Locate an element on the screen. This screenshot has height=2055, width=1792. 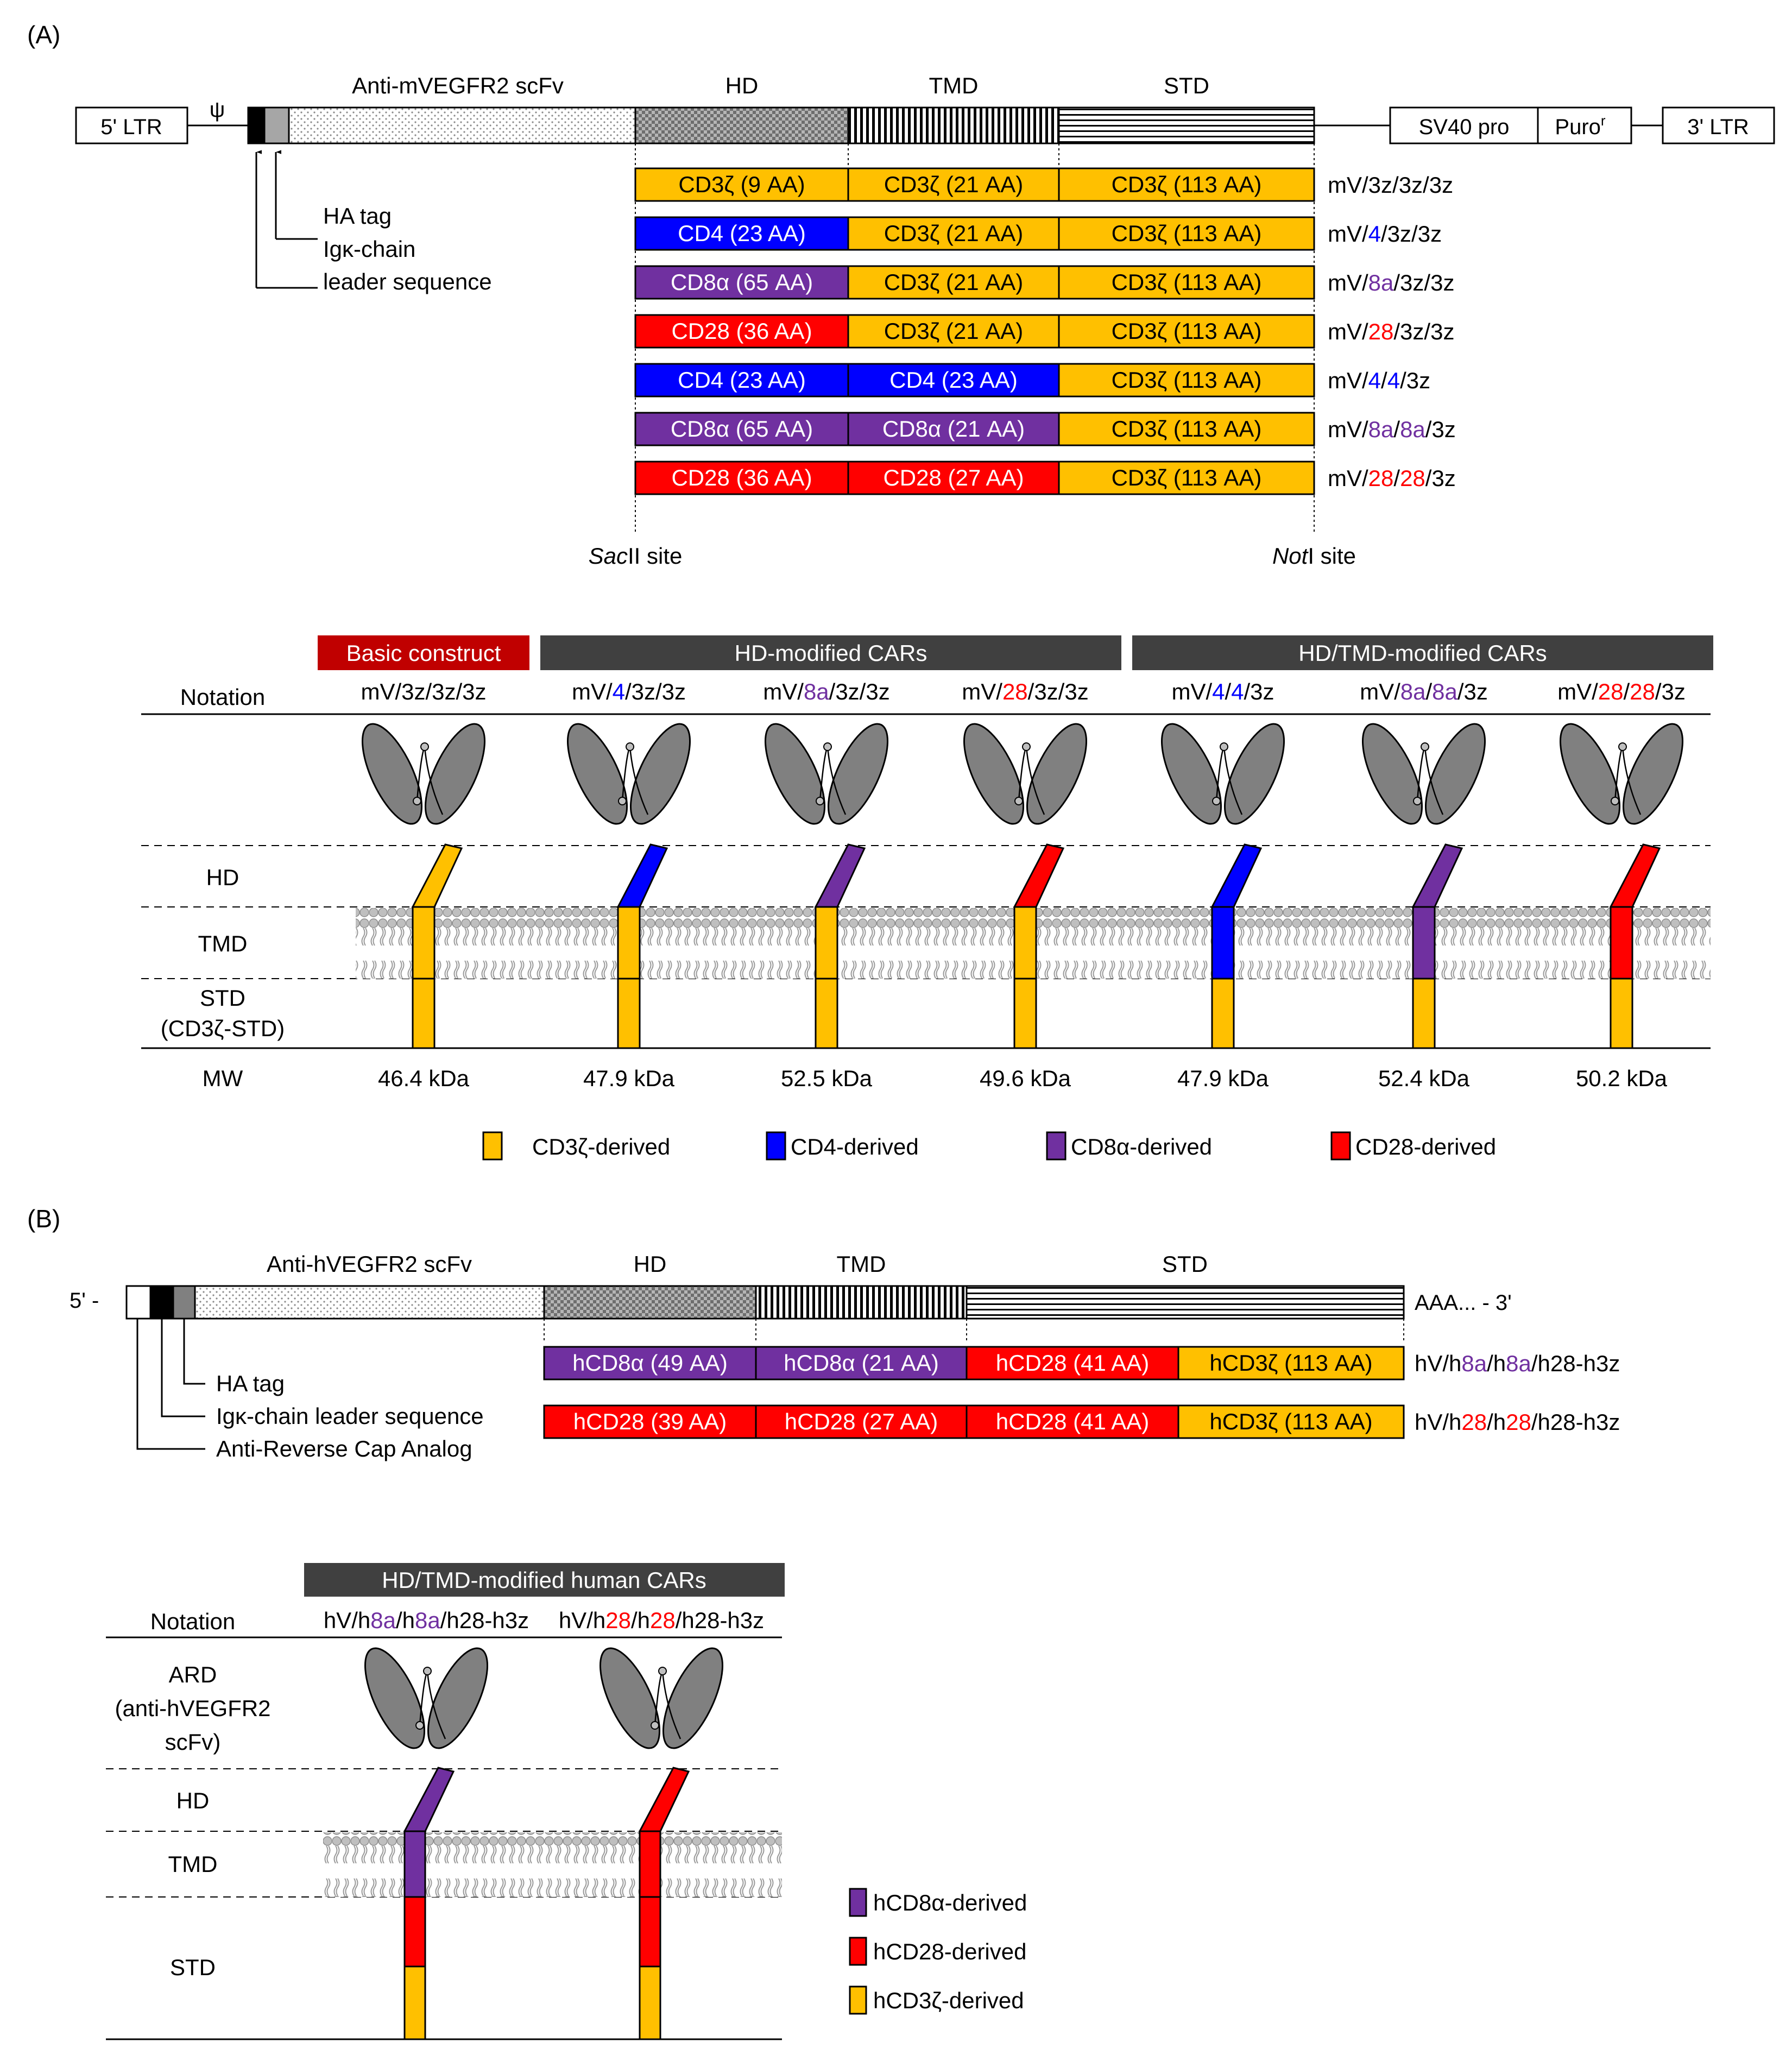
igk-leader-block is located at coordinates (257, 125).